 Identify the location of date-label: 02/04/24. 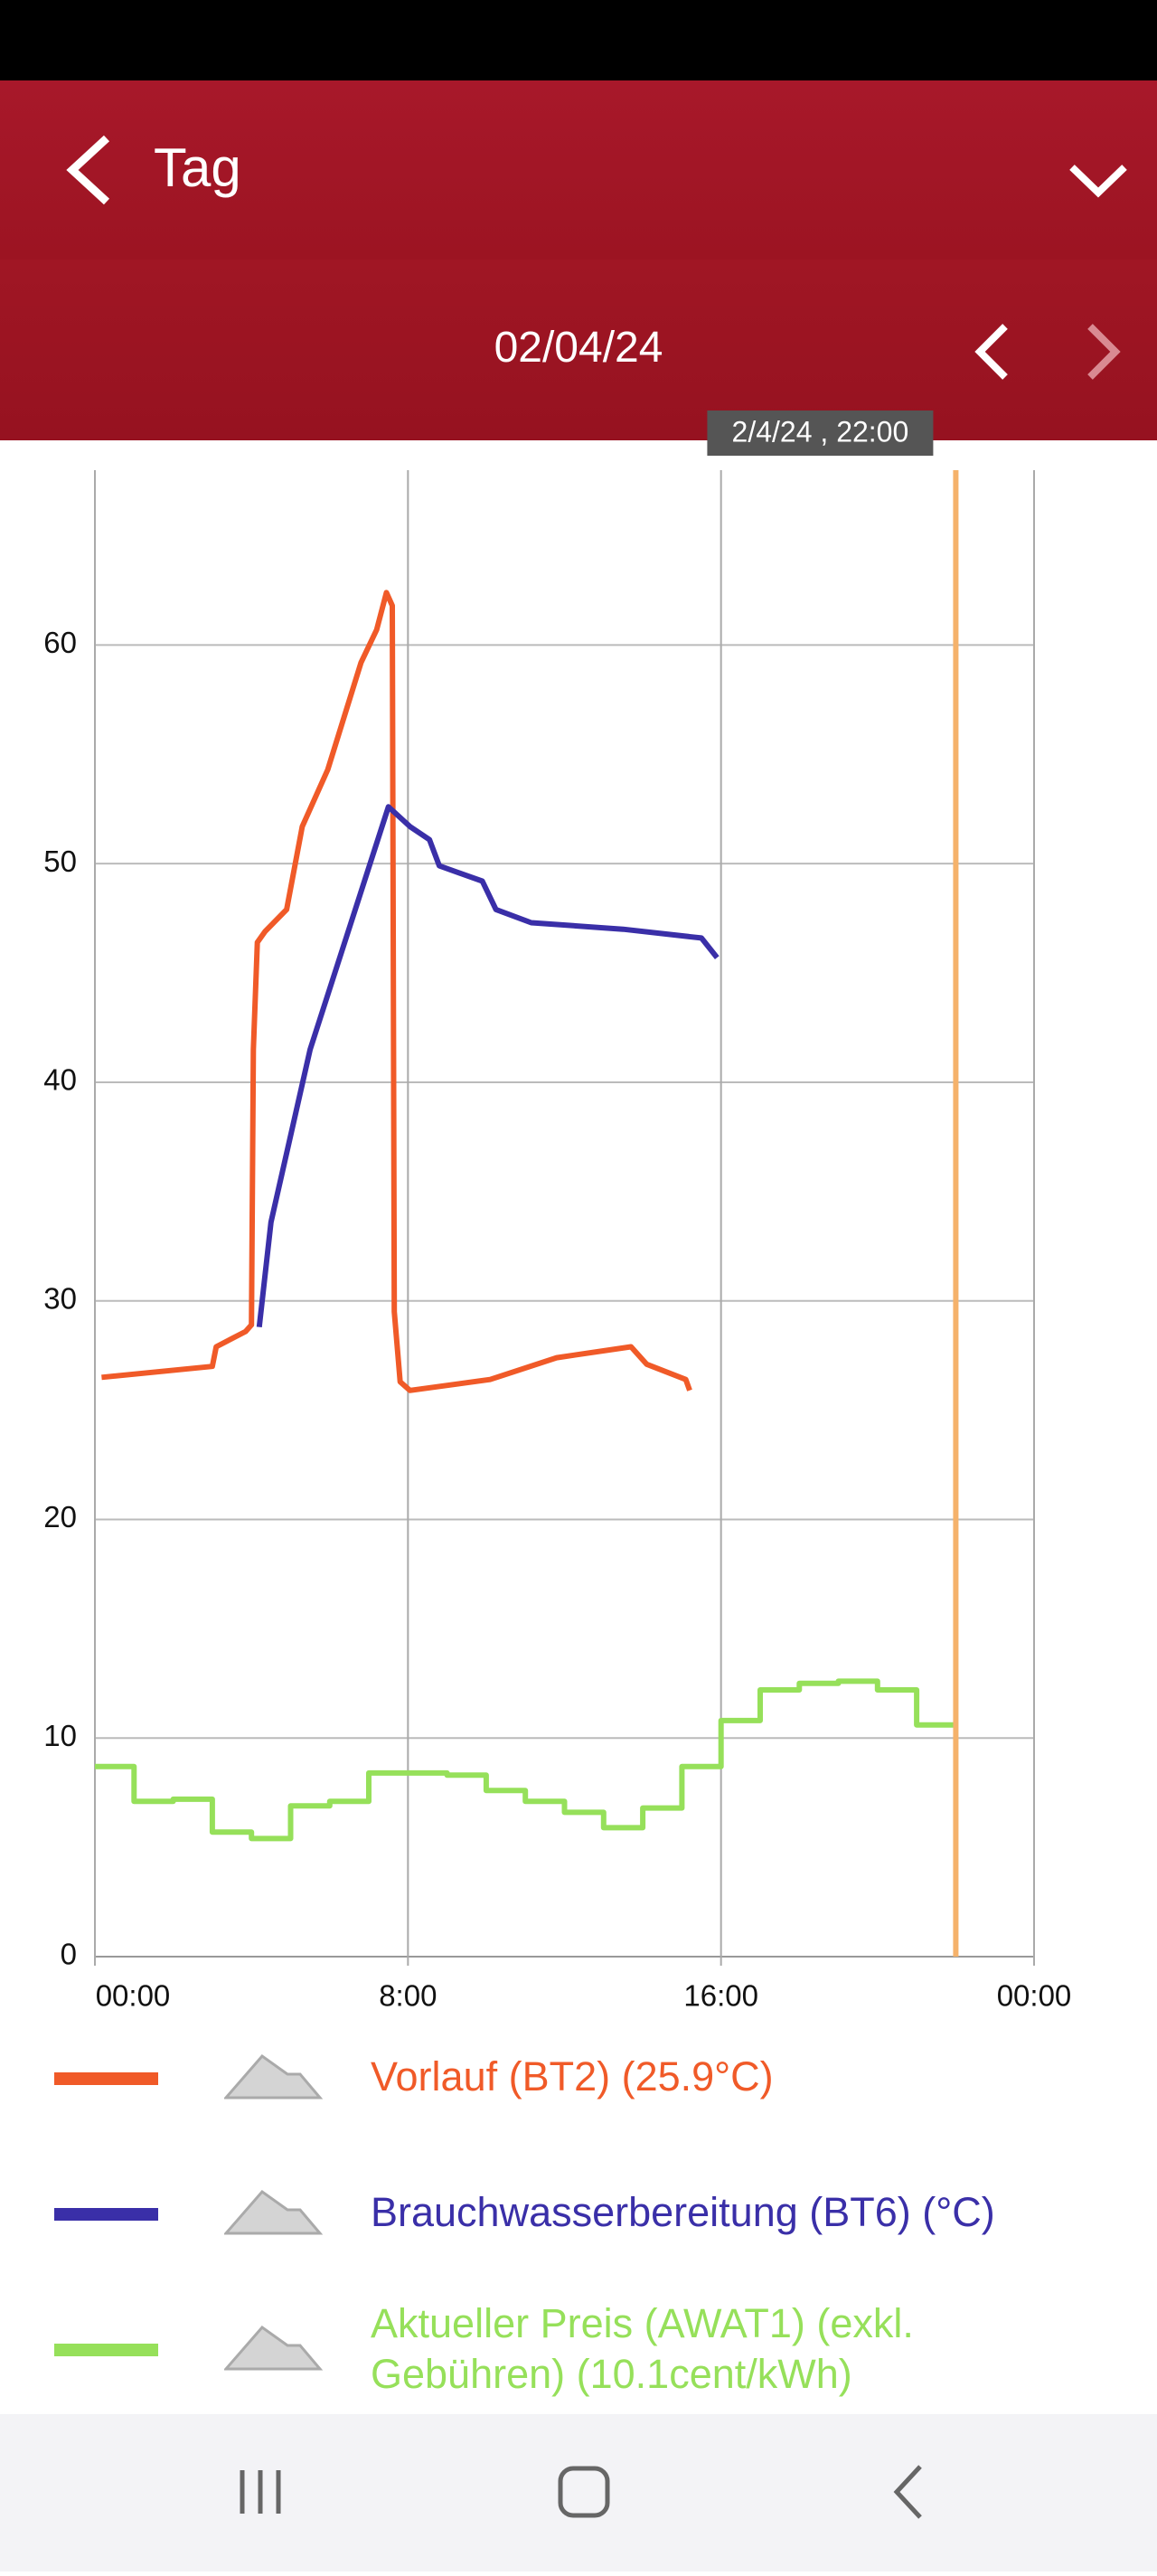
(578, 348).